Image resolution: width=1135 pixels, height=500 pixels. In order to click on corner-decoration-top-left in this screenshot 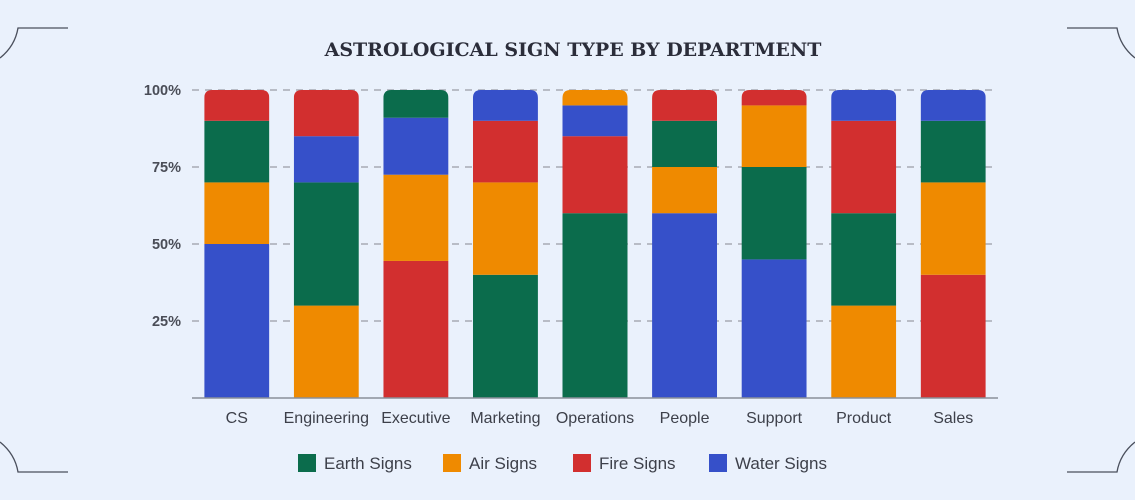, I will do `click(34, 43)`.